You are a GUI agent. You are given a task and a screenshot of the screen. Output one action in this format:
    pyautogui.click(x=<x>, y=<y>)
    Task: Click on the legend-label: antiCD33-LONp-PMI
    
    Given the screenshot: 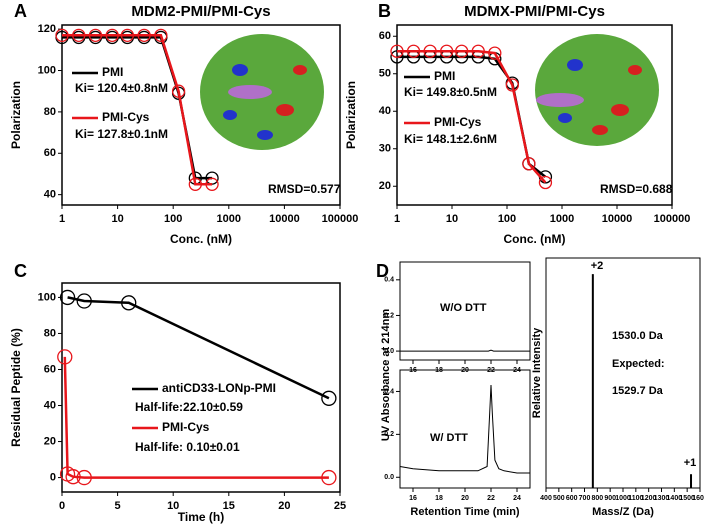 What is the action you would take?
    pyautogui.click(x=219, y=388)
    